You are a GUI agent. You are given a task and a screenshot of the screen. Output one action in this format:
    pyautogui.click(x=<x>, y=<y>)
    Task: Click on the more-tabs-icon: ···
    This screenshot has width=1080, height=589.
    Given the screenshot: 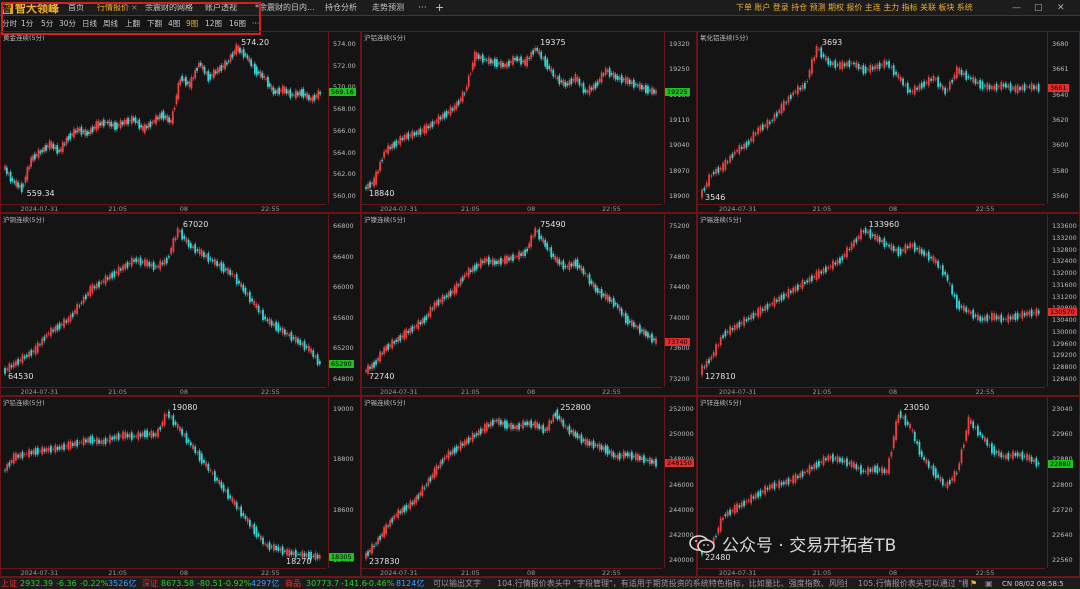 What is the action you would take?
    pyautogui.click(x=422, y=8)
    